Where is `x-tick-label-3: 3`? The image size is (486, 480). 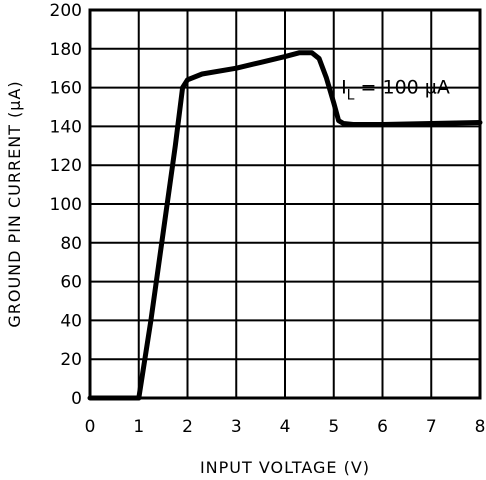
x-tick-label-3: 3 is located at coordinates (236, 427).